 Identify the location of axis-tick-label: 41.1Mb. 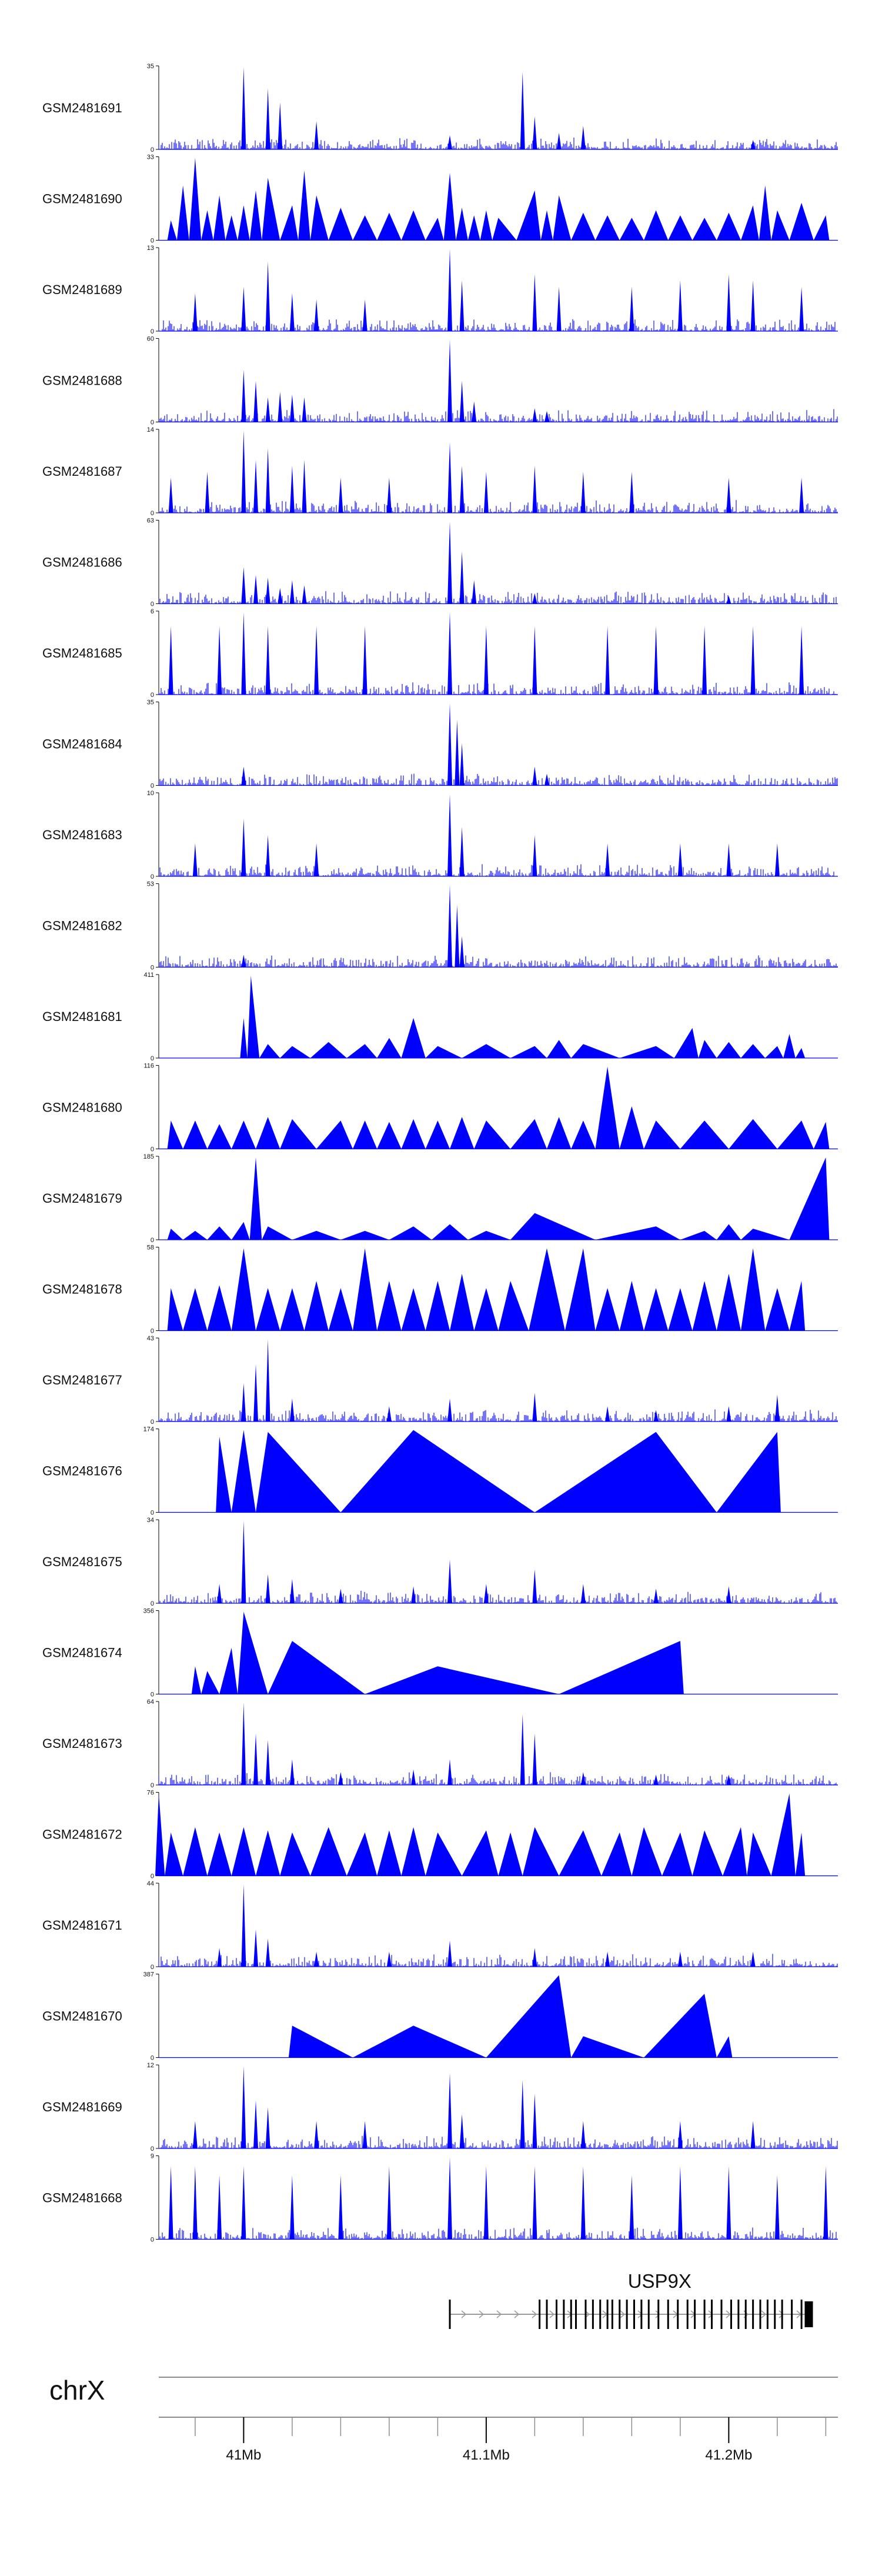
(486, 2455).